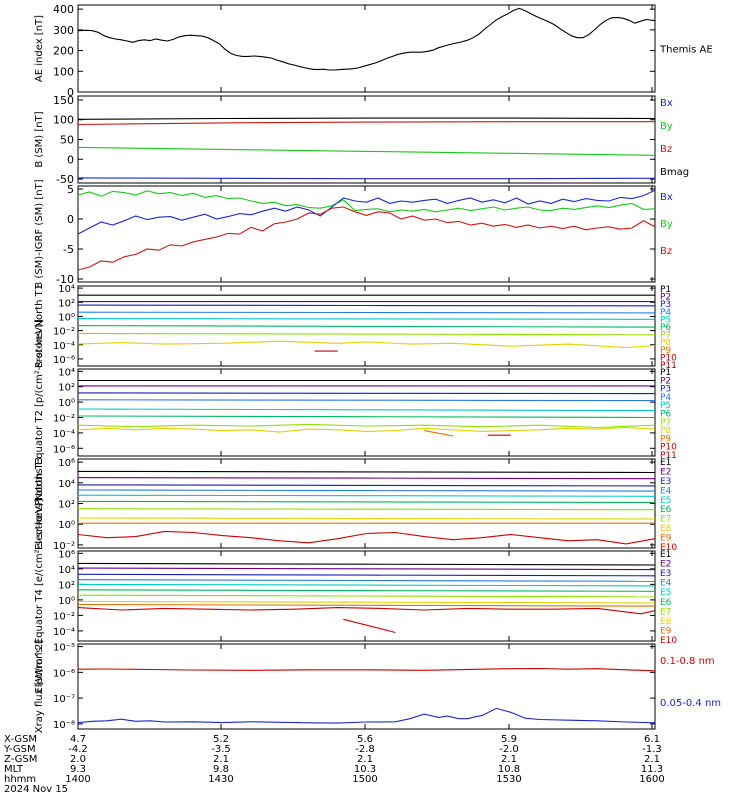  I want to click on legend-entry: E3, so click(665, 574).